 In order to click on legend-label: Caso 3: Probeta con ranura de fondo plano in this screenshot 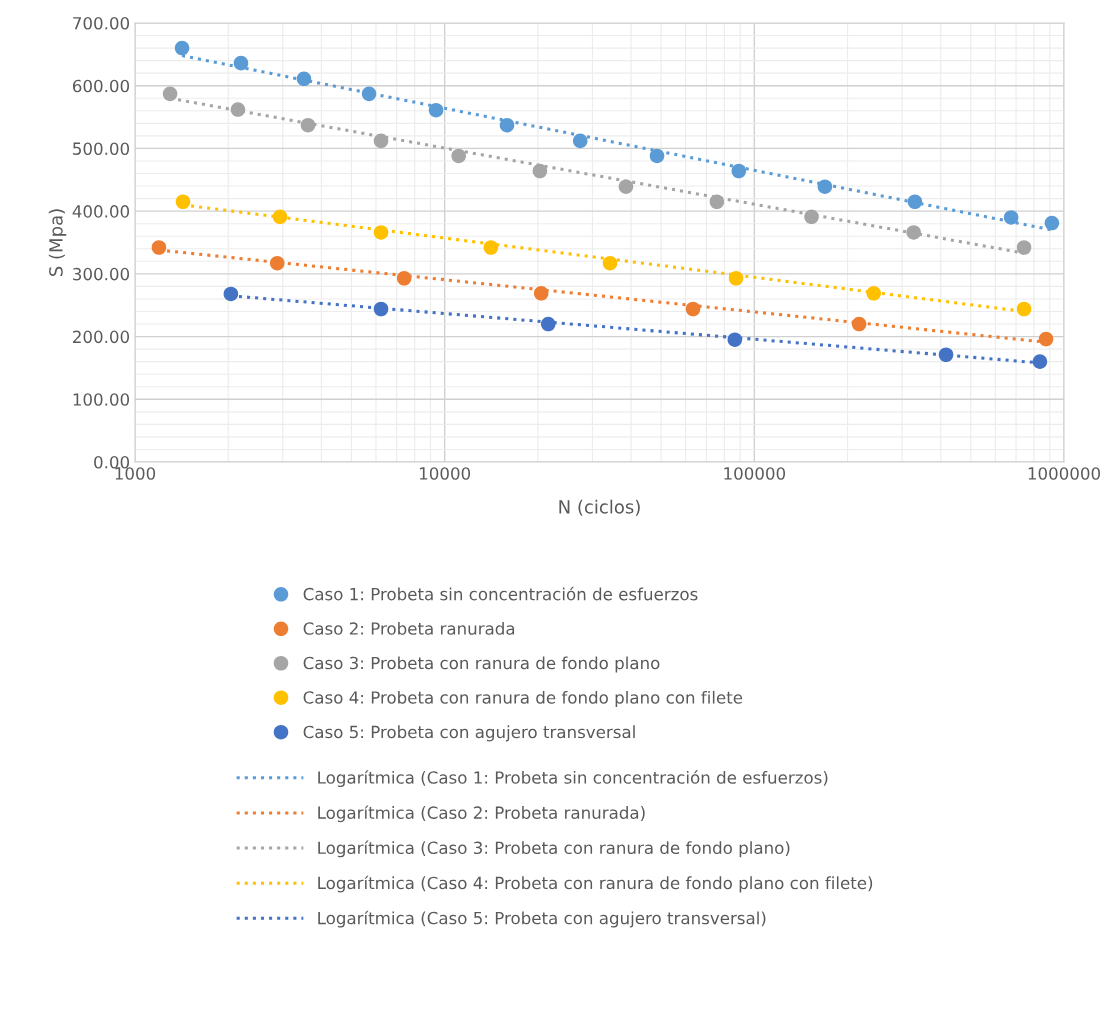, I will do `click(481, 664)`.